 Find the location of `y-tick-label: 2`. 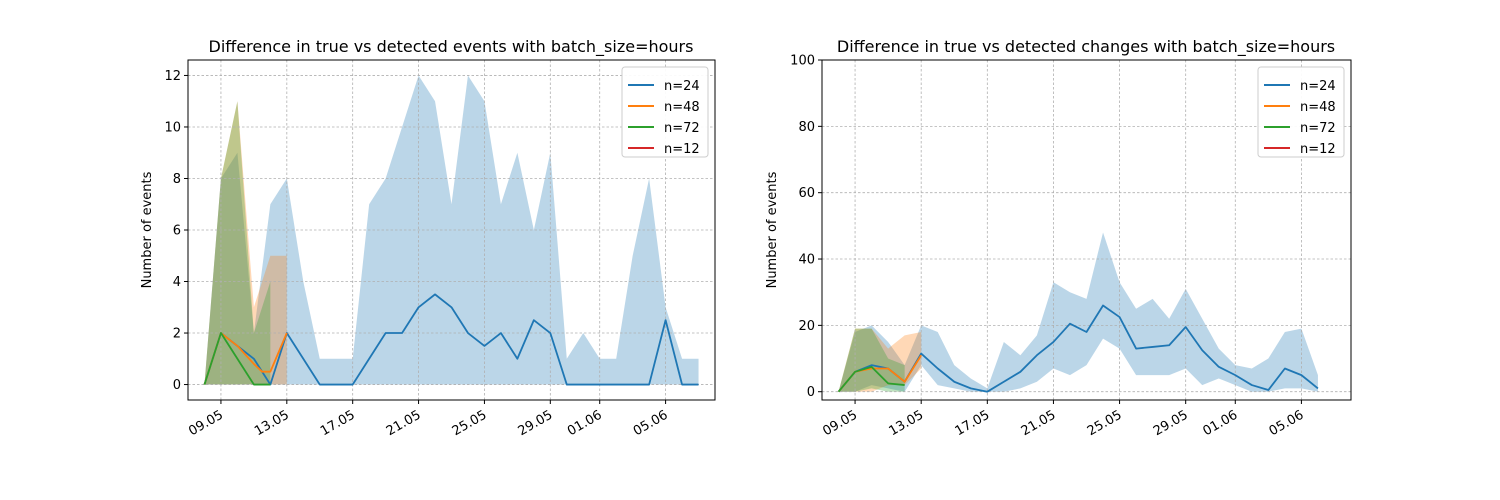

y-tick-label: 2 is located at coordinates (177, 334).